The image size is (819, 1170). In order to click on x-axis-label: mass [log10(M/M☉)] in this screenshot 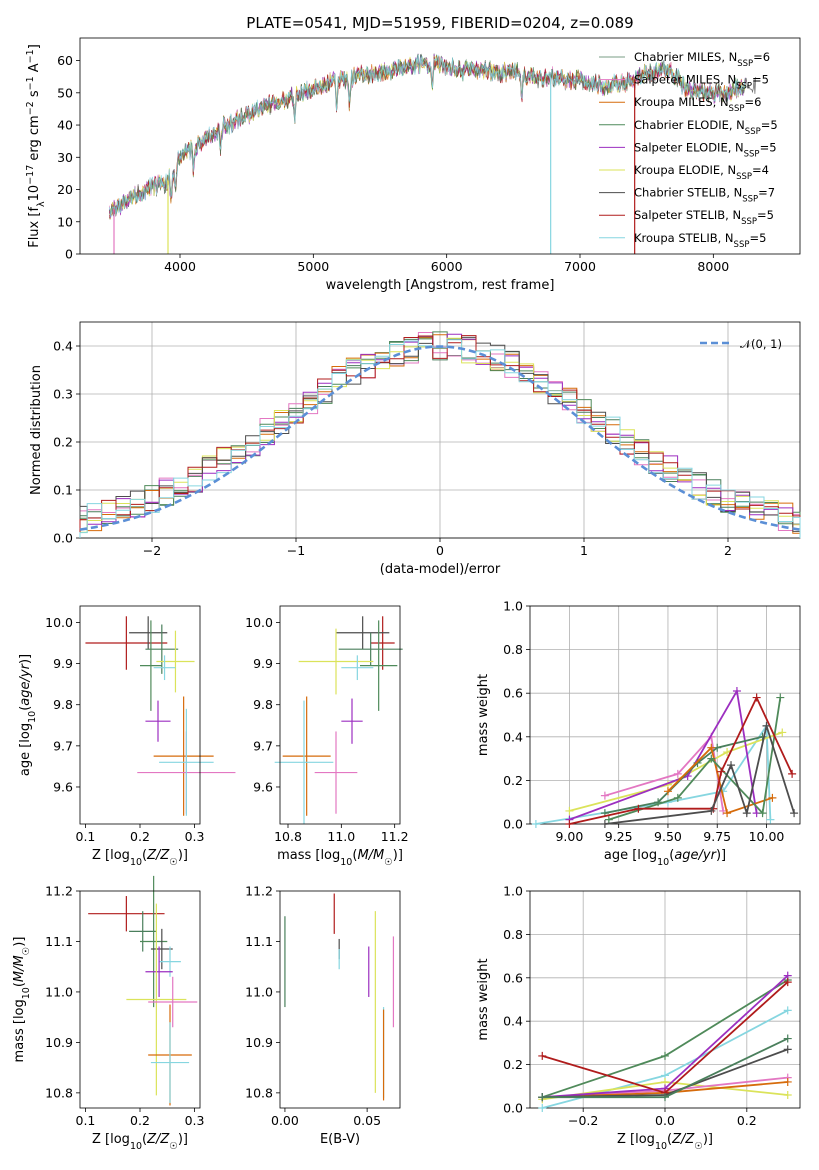, I will do `click(340, 858)`.